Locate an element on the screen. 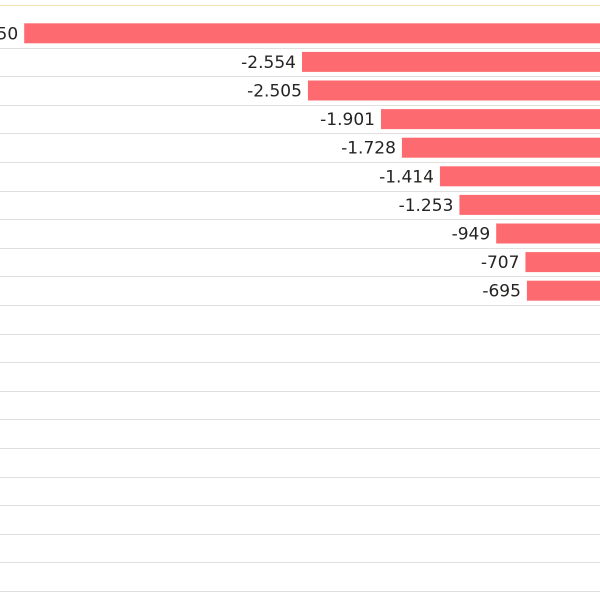 The height and width of the screenshot is (600, 600). data-label: -1.728 is located at coordinates (368, 149).